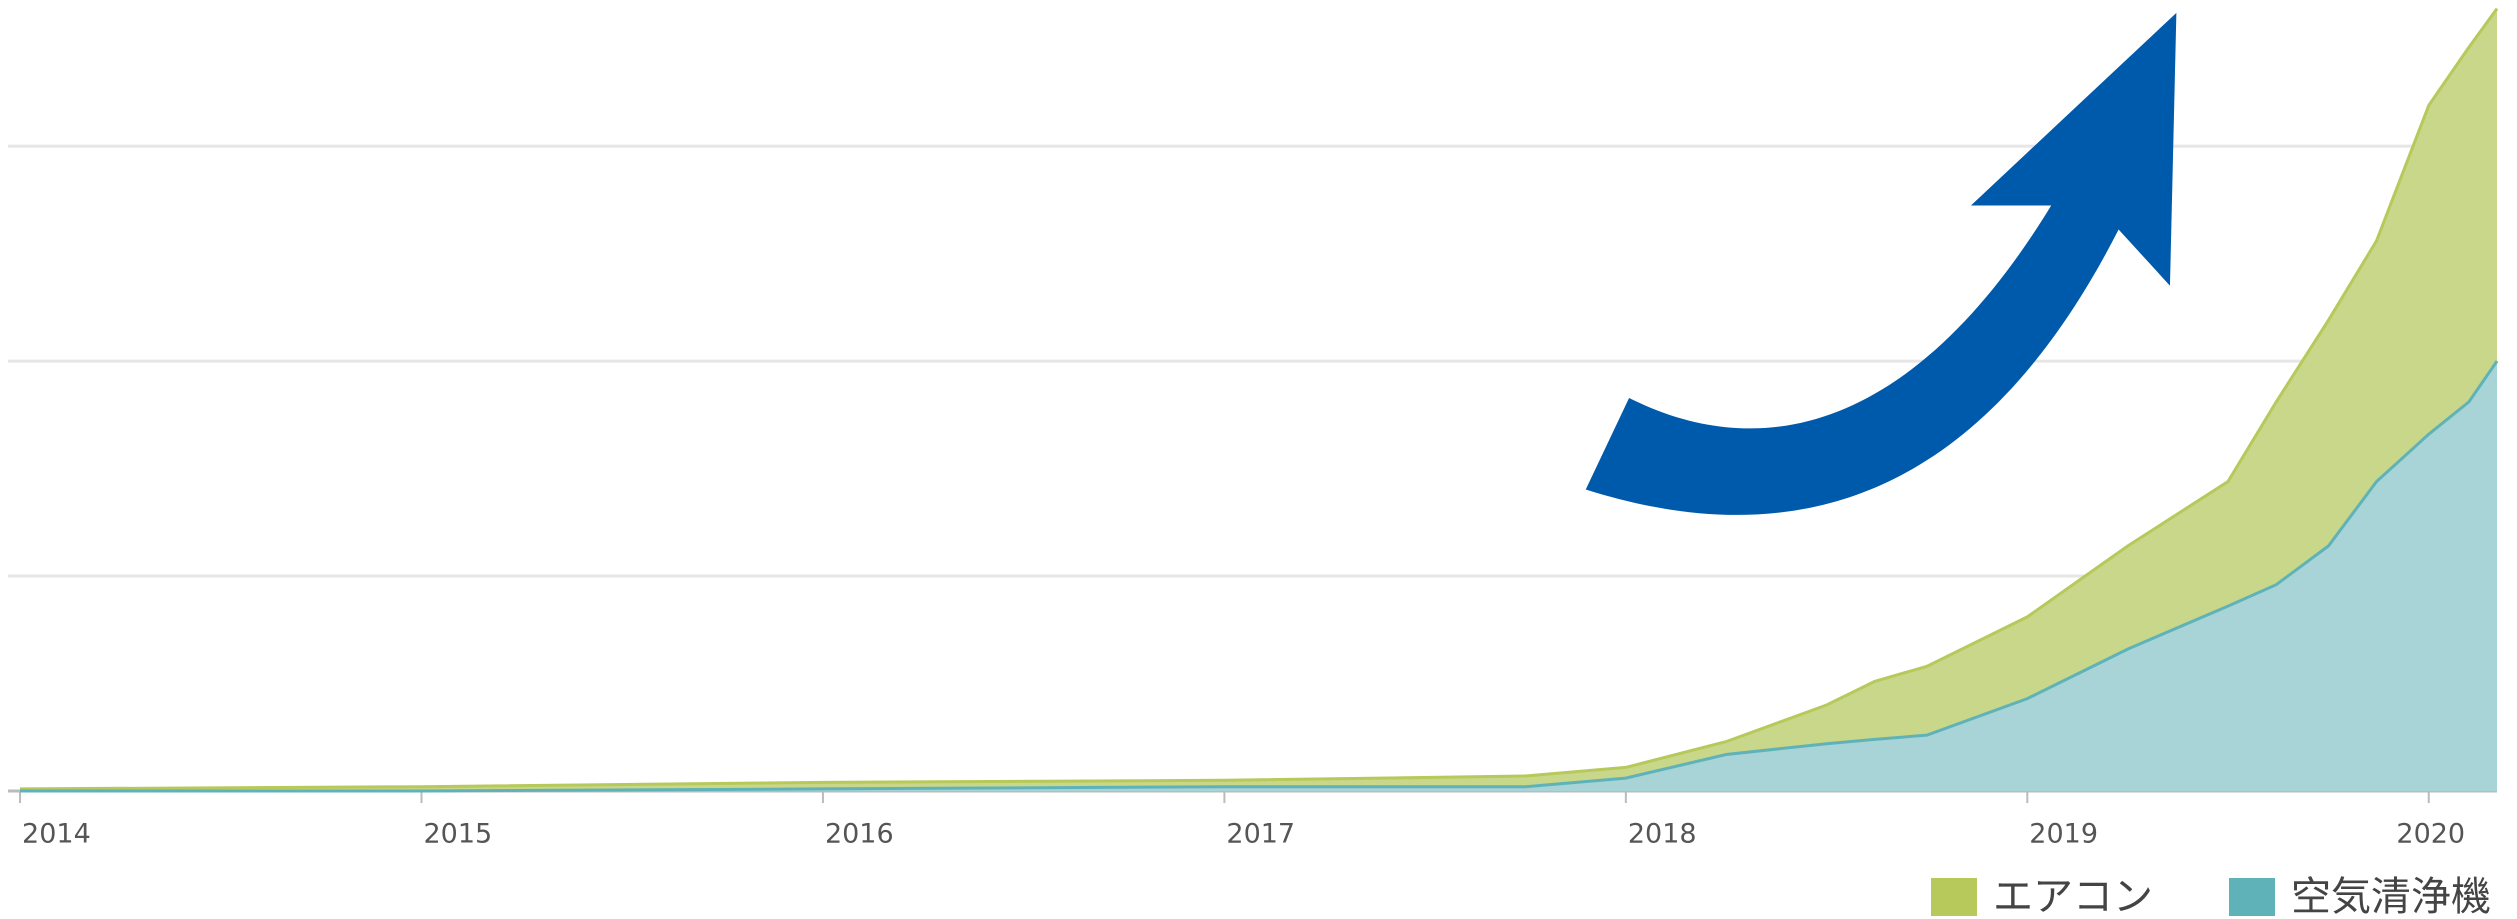 The image size is (2517, 919). What do you see at coordinates (2073, 896) in the screenshot?
I see `legend-label: エアコン` at bounding box center [2073, 896].